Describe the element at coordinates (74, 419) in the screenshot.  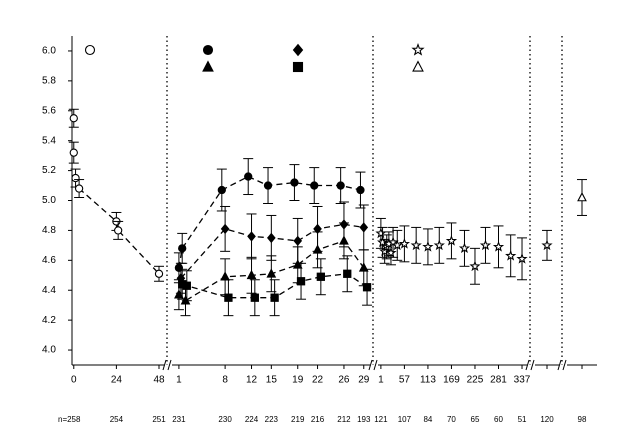
I see `n-count: 258` at that location.